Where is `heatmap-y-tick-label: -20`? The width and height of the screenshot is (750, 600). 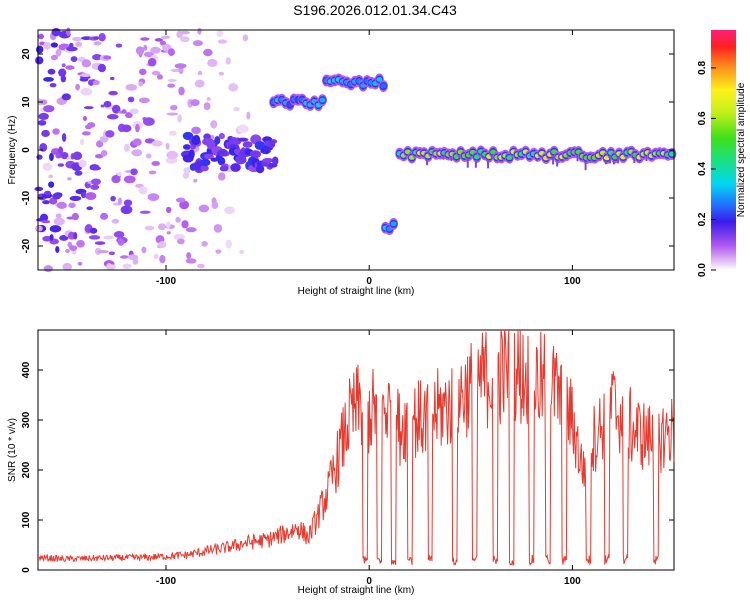 heatmap-y-tick-label: -20 is located at coordinates (26, 245).